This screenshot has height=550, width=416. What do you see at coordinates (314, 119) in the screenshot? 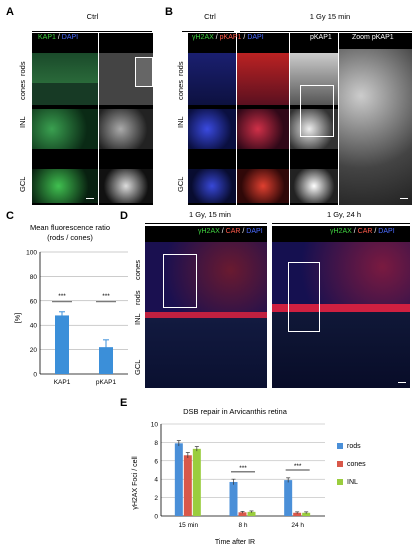
I see `panel-b-pkap1-image` at bounding box center [314, 119].